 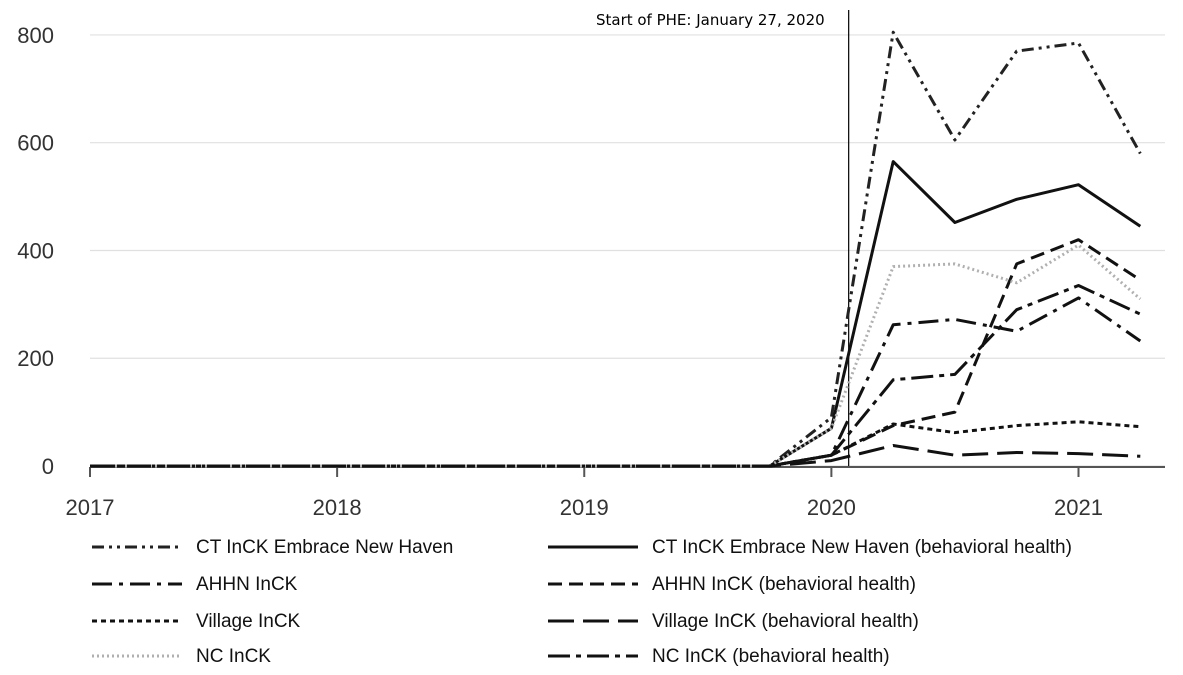 I want to click on annotation: Start of PHE: January 27, 2020, so click(x=723, y=238).